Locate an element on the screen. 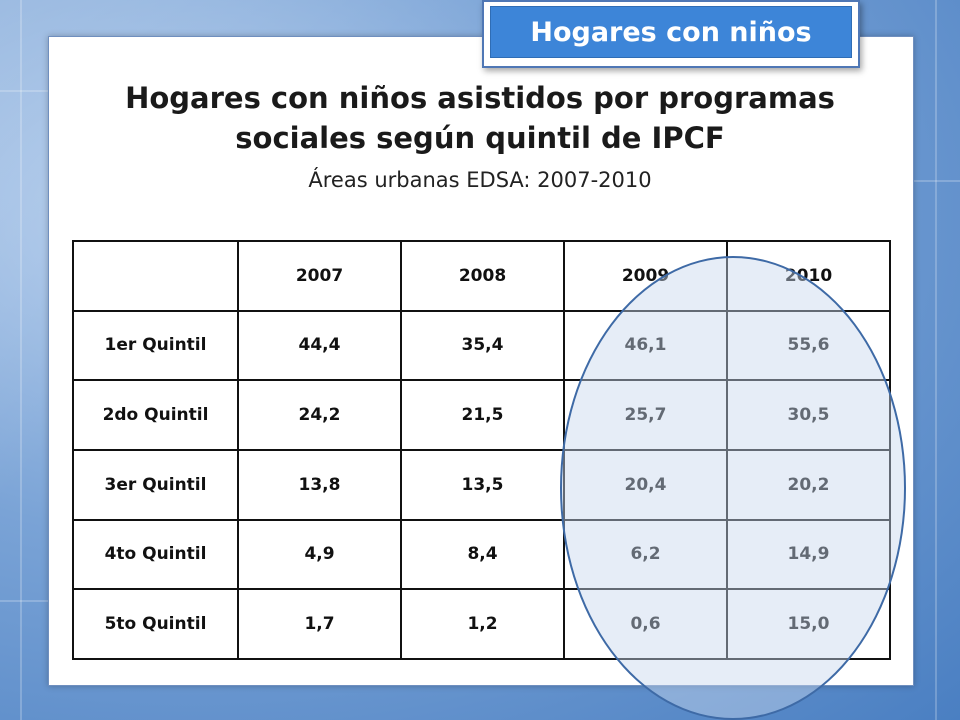 This screenshot has width=960, height=720. section-tag-label: Hogares con niños is located at coordinates (671, 32).